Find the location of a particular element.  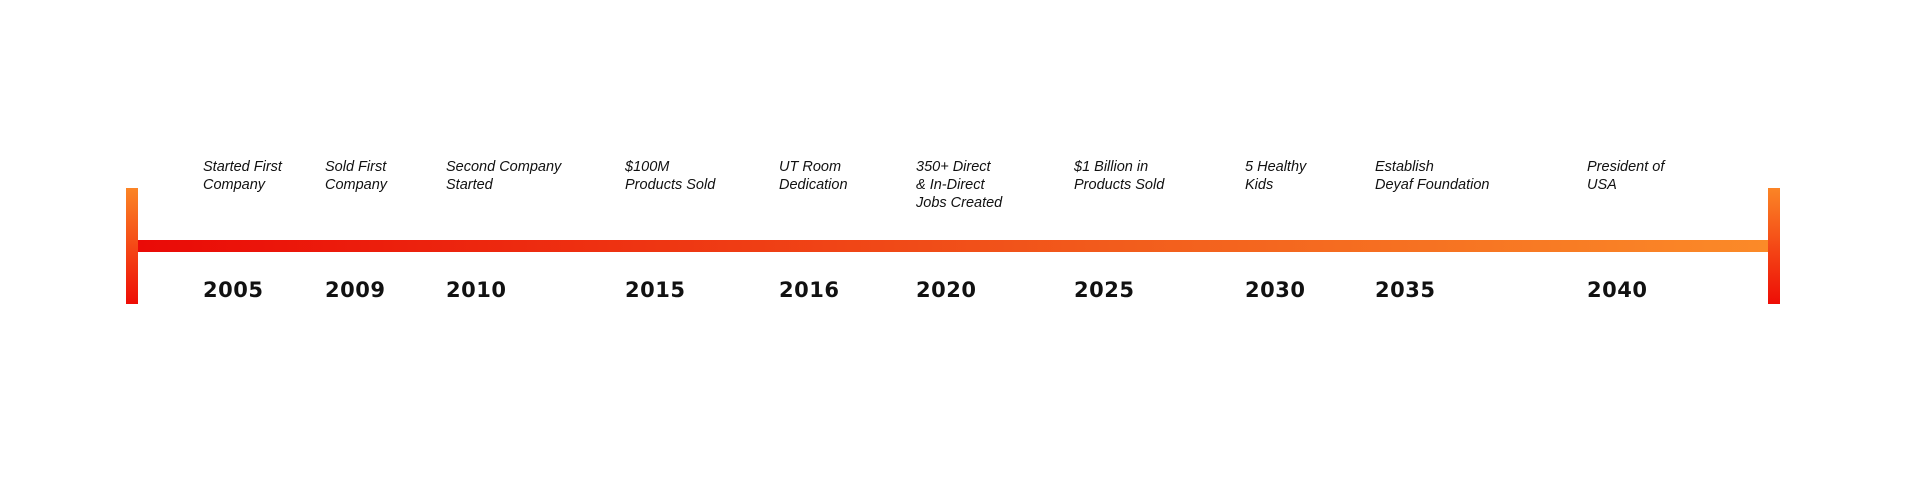

event-description: $100M Products Sold is located at coordinates (670, 176).